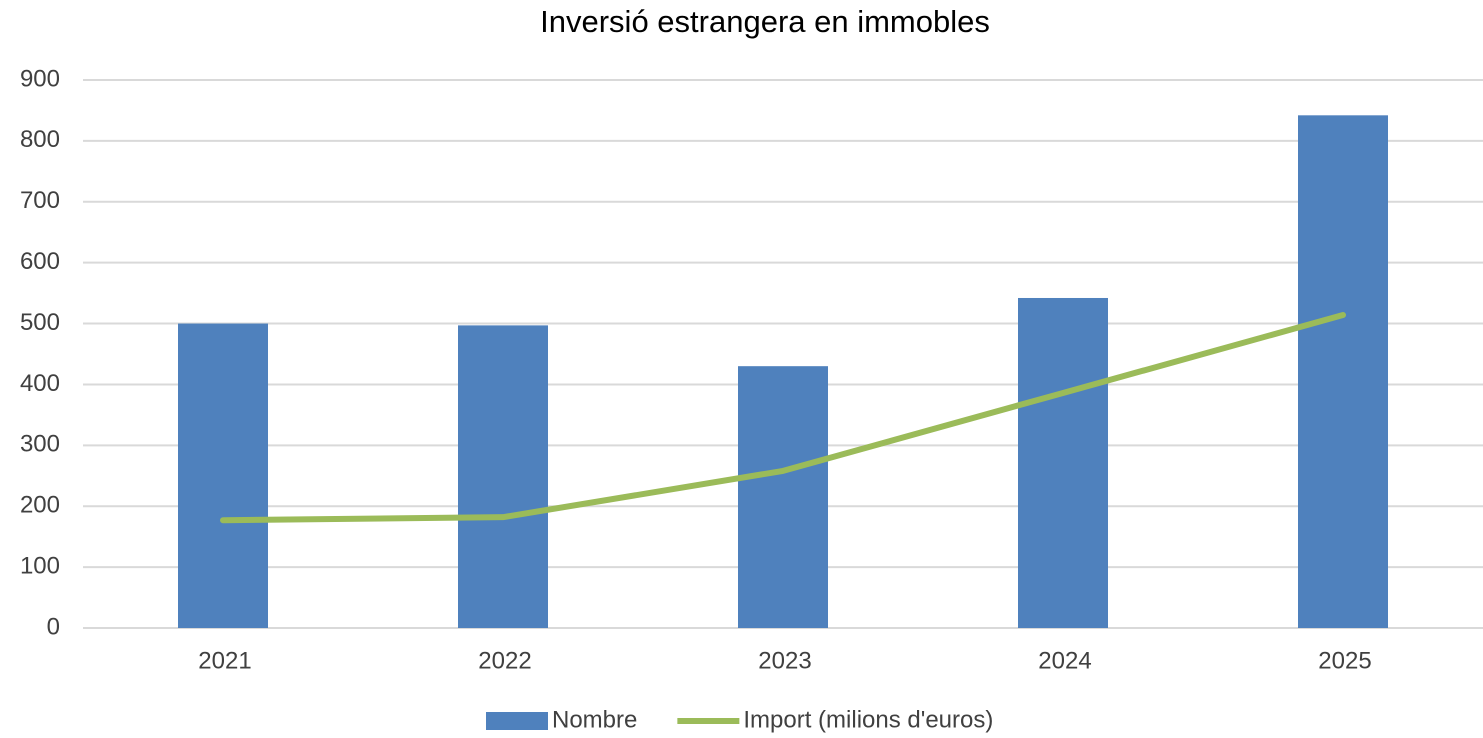 Image resolution: width=1483 pixels, height=738 pixels. I want to click on y-tick-label: 0, so click(53, 626).